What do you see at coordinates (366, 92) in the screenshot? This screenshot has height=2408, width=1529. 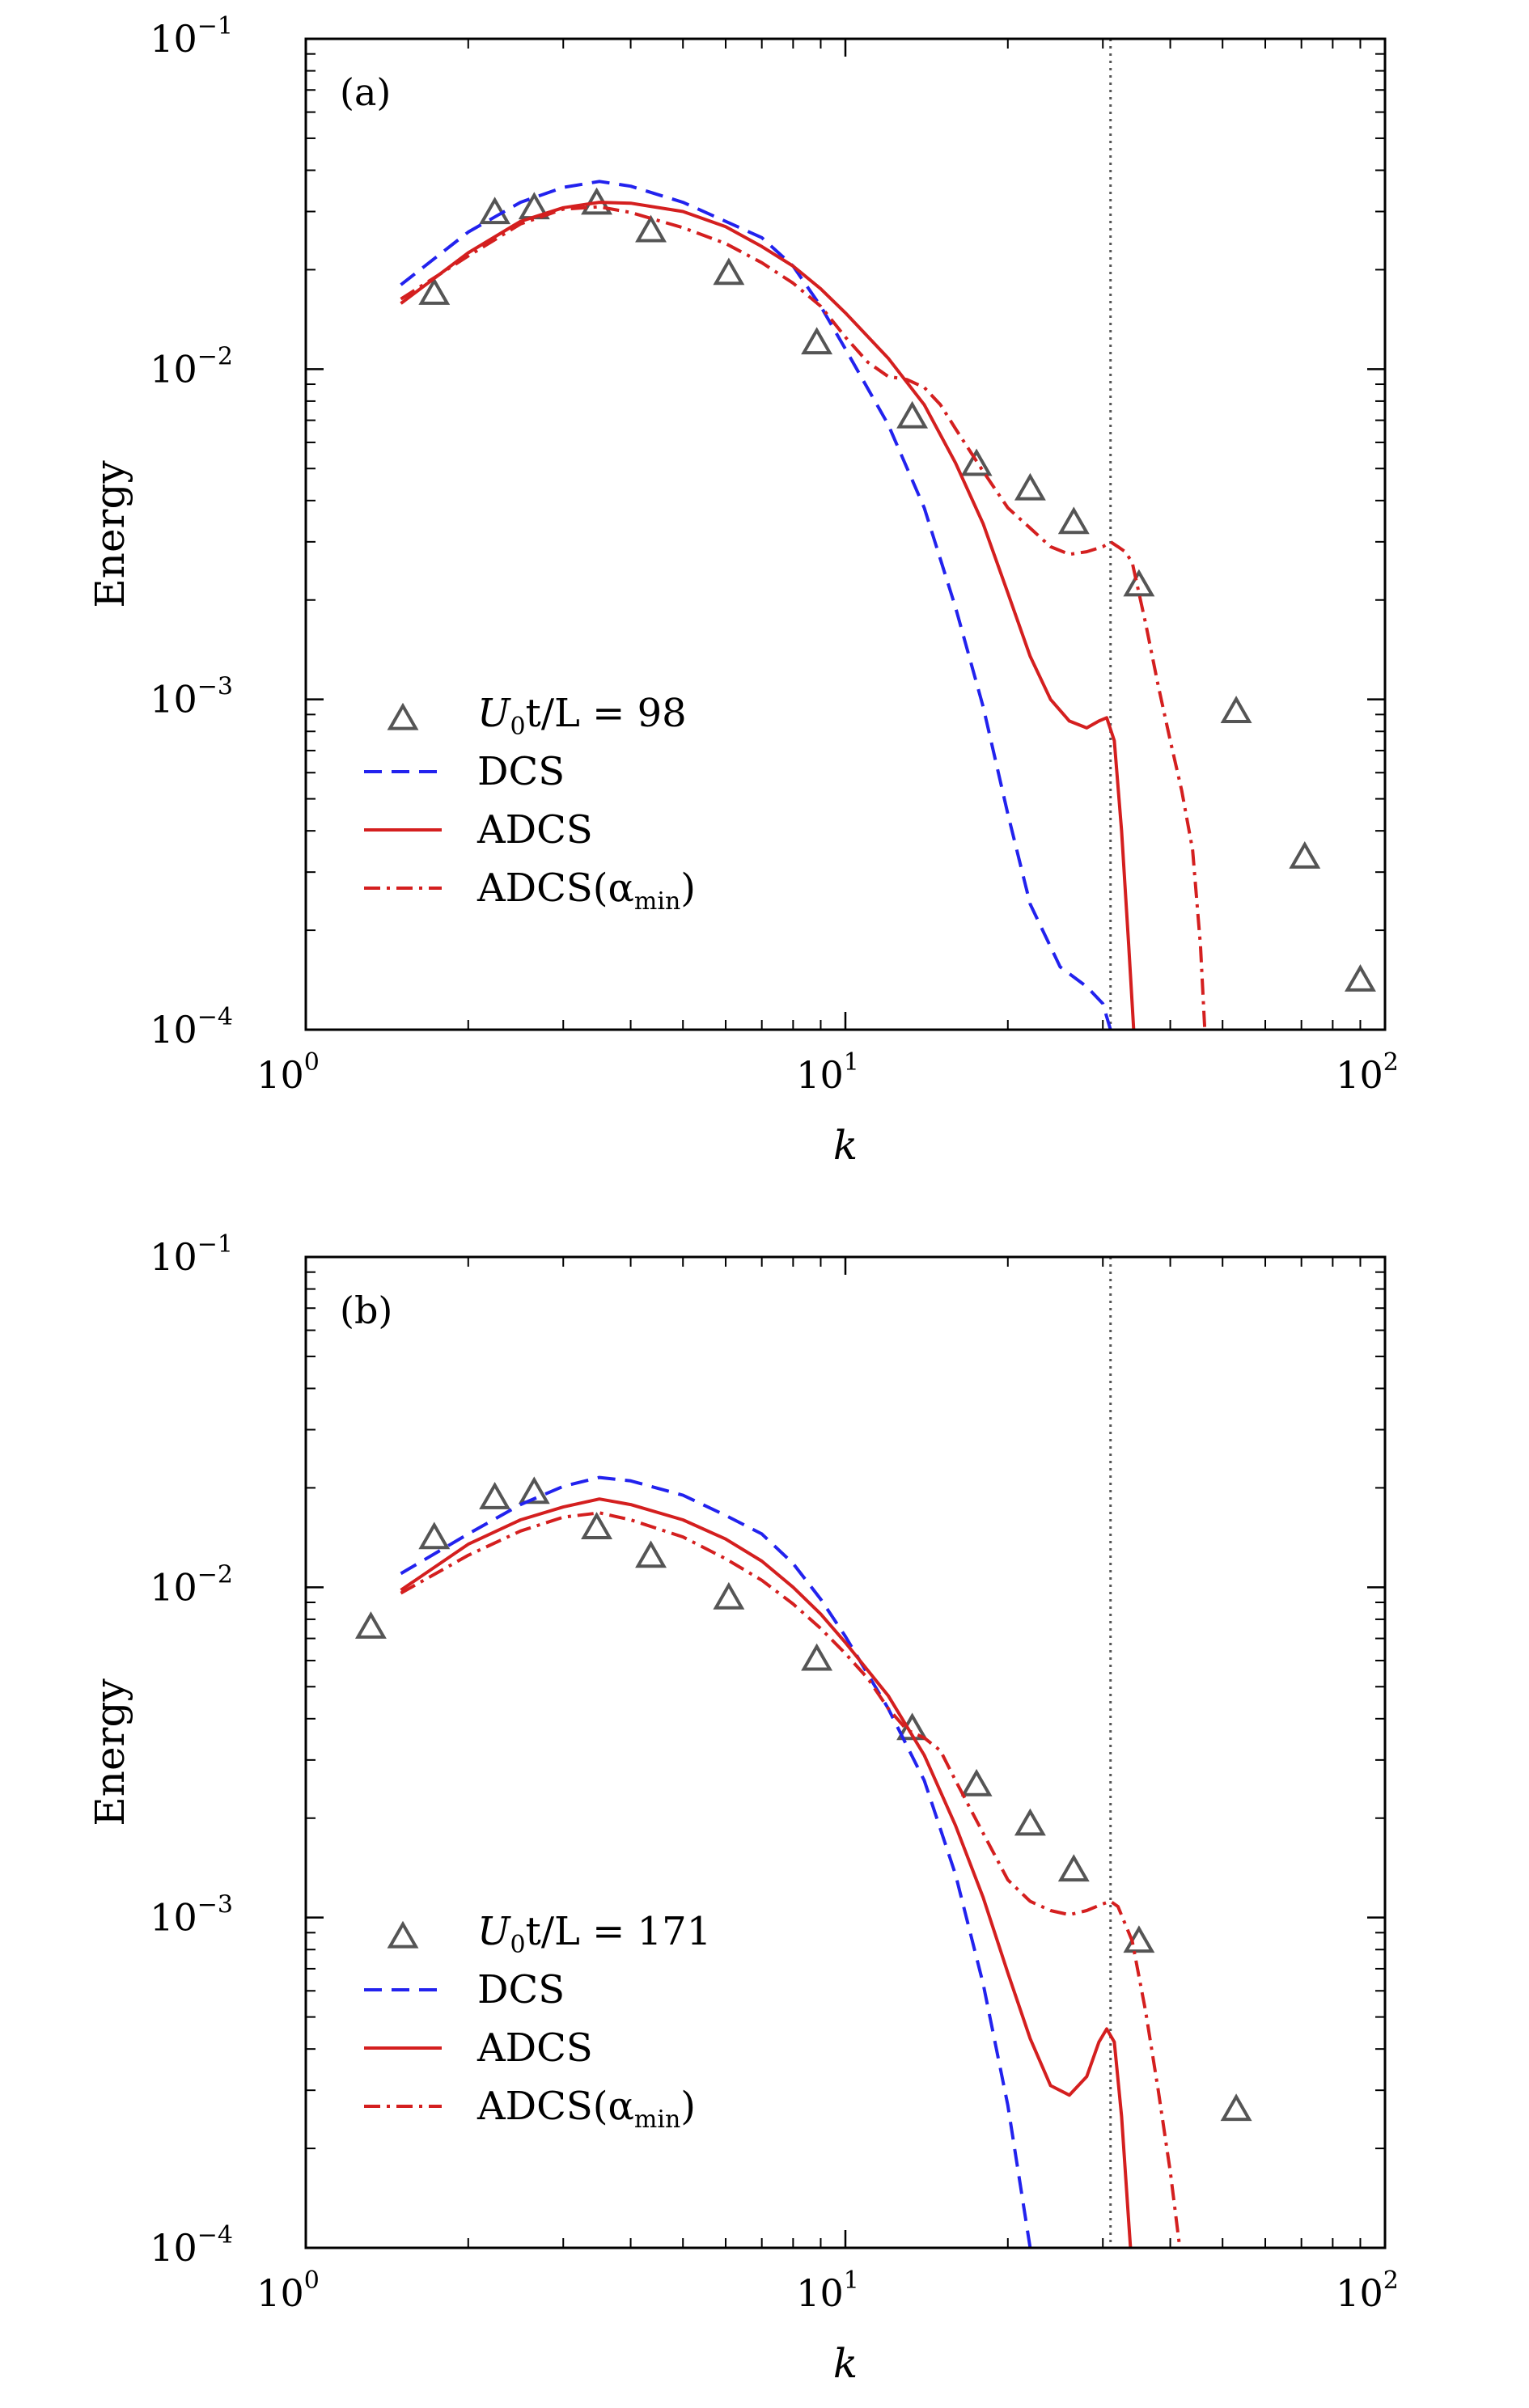 I see `panel-label: (a)` at bounding box center [366, 92].